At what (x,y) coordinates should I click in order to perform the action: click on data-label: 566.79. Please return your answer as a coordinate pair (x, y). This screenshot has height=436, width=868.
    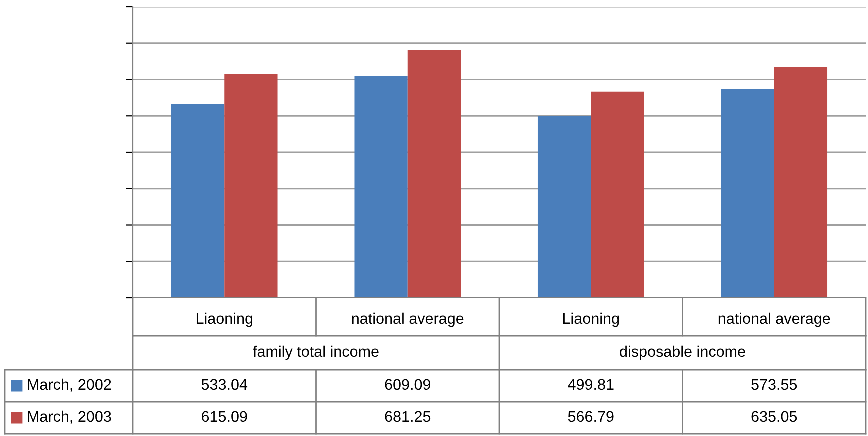
    Looking at the image, I should click on (591, 416).